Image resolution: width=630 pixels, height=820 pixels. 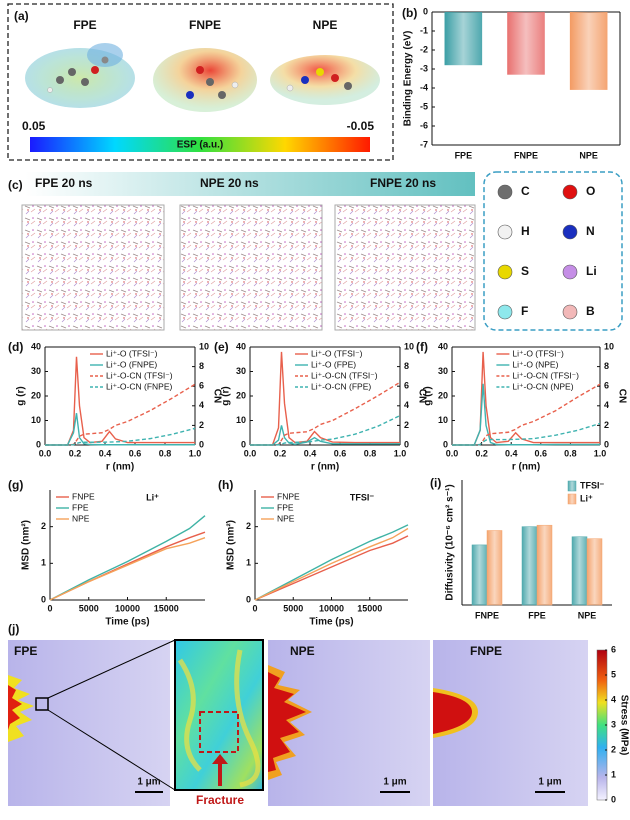 What do you see at coordinates (590, 191) in the screenshot?
I see `atom-label: O` at bounding box center [590, 191].